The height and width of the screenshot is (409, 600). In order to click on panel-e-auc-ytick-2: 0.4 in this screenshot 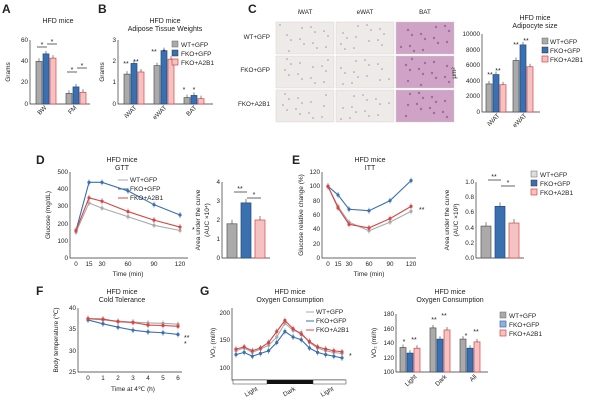, I will do `click(469, 228)`.